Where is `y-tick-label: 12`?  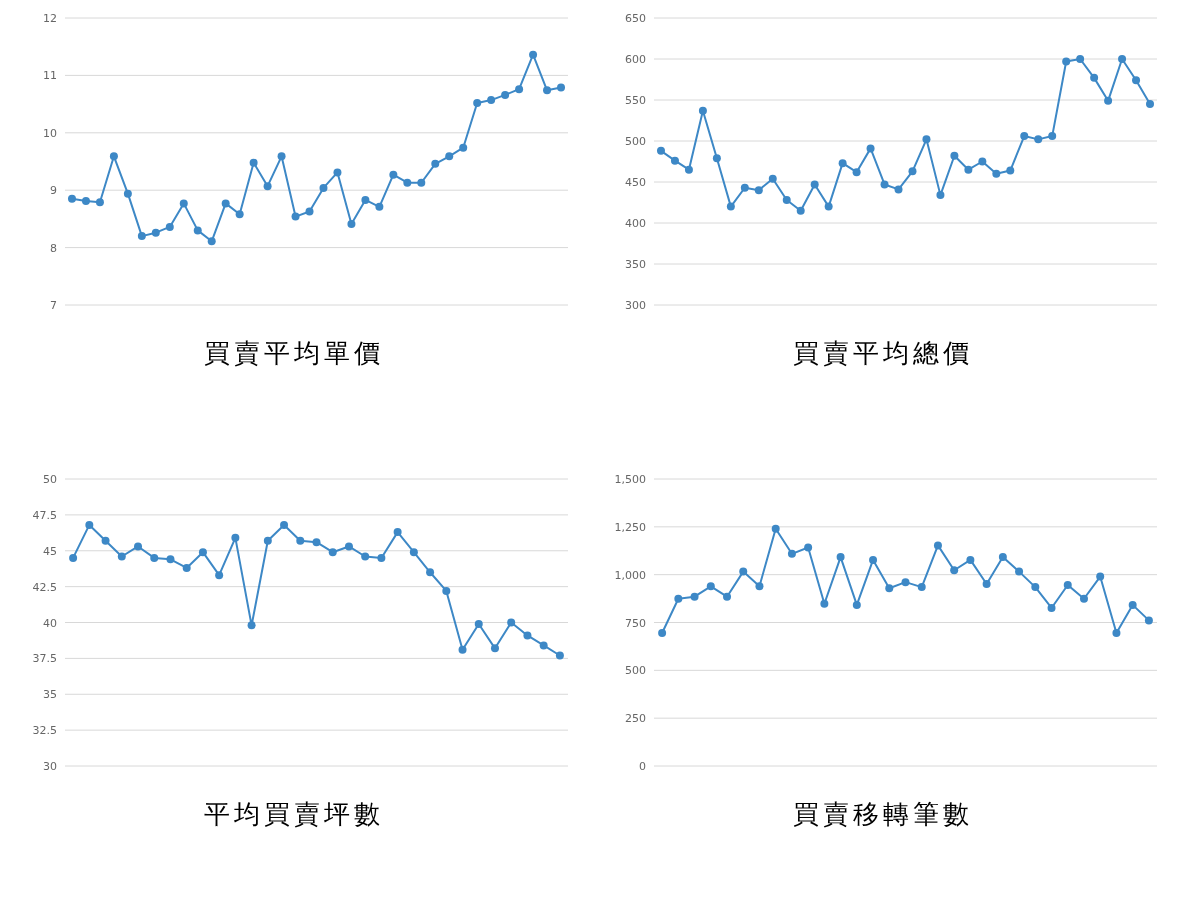
y-tick-label: 12 is located at coordinates (50, 18).